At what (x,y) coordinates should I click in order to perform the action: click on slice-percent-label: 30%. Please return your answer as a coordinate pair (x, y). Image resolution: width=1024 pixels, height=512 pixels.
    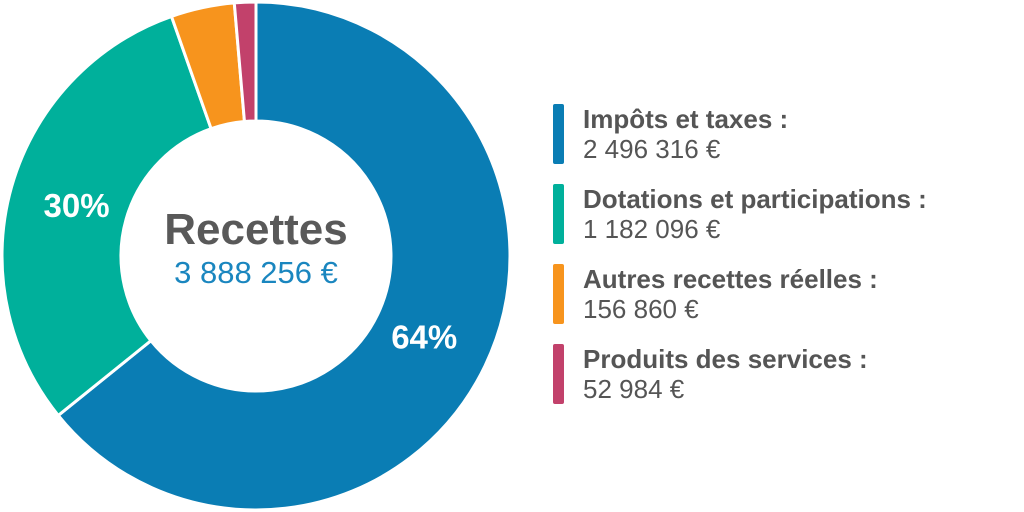
    Looking at the image, I should click on (77, 205).